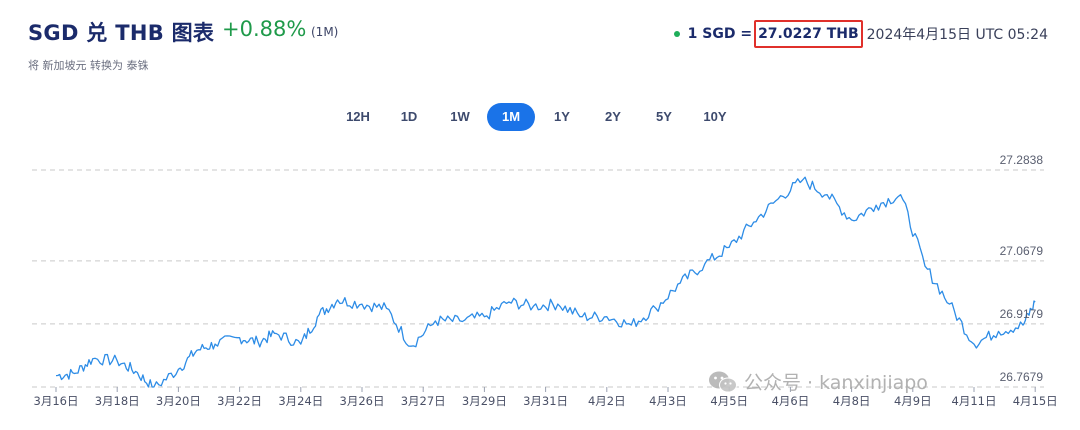 This screenshot has height=430, width=1080. I want to click on timeframe-tabs: 12H 1D 1W 1M 1Y 2Y 5Y 10Y, so click(538, 117).